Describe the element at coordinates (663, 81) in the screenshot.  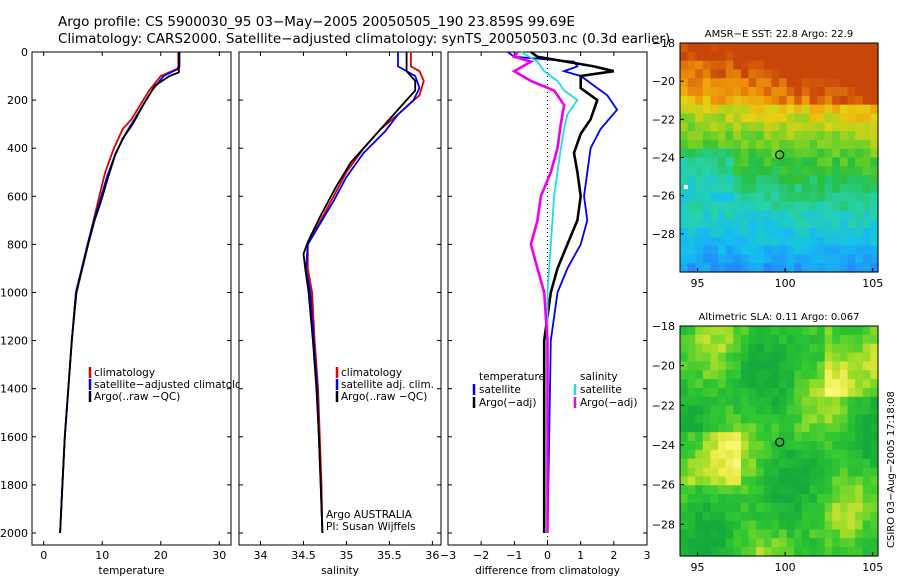
I see `y-tick-label: −20` at that location.